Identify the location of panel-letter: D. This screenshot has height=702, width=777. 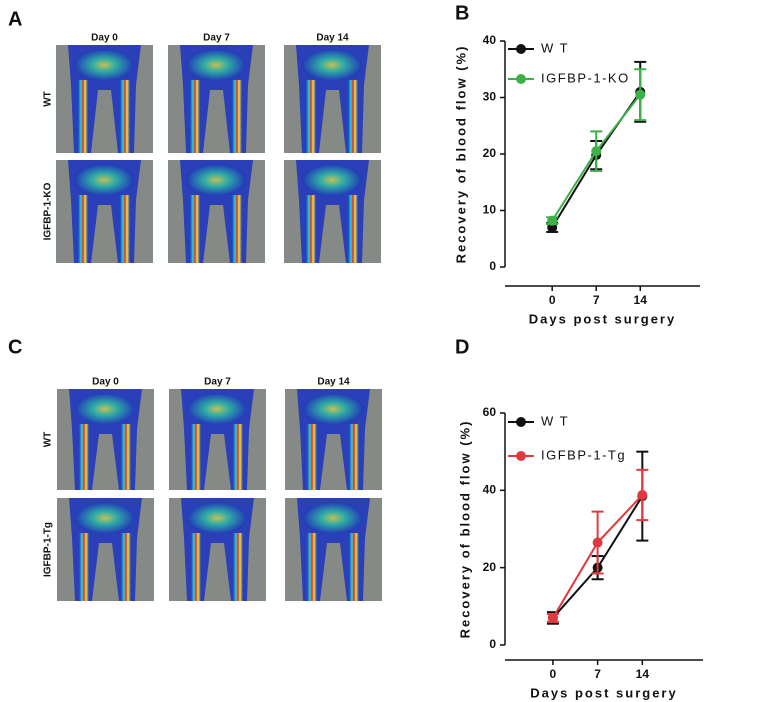
(462, 347).